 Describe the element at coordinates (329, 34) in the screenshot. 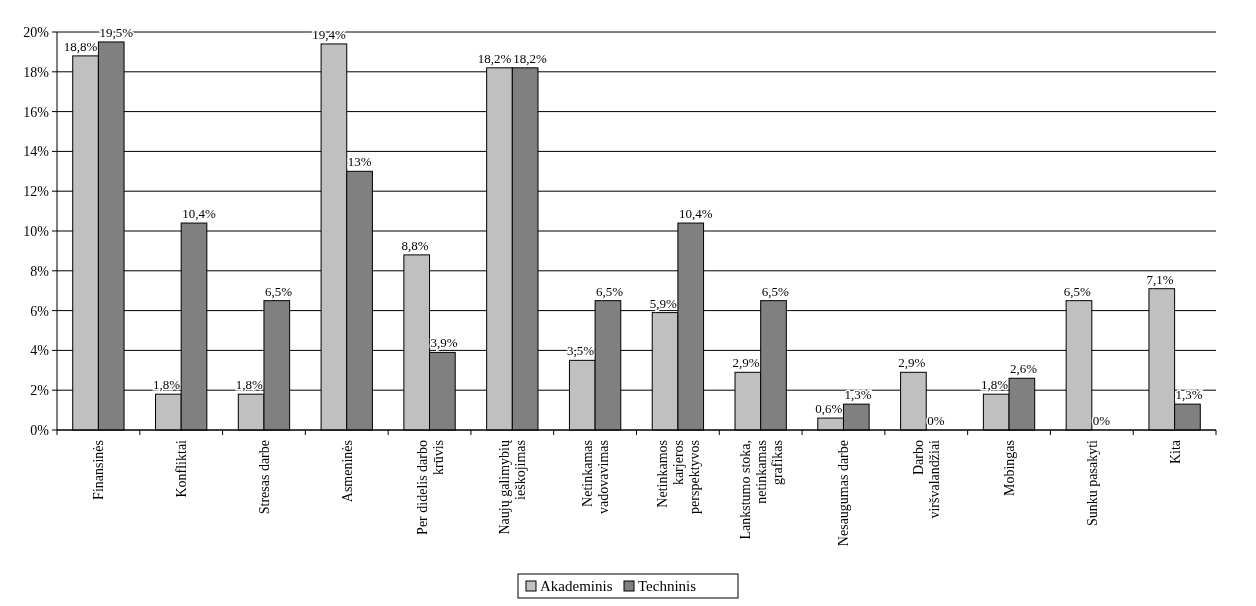

I see `data-label: 19,4%` at that location.